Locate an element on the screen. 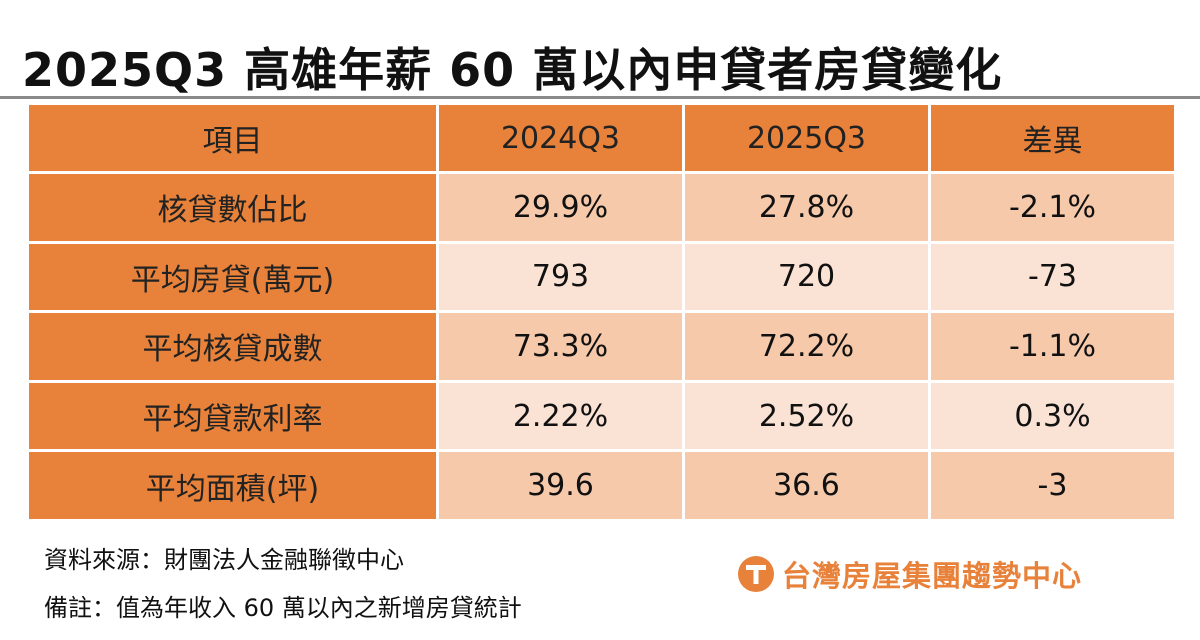 This screenshot has height=640, width=1200. brand-logo: 台灣房屋集團趨勢中心 is located at coordinates (910, 574).